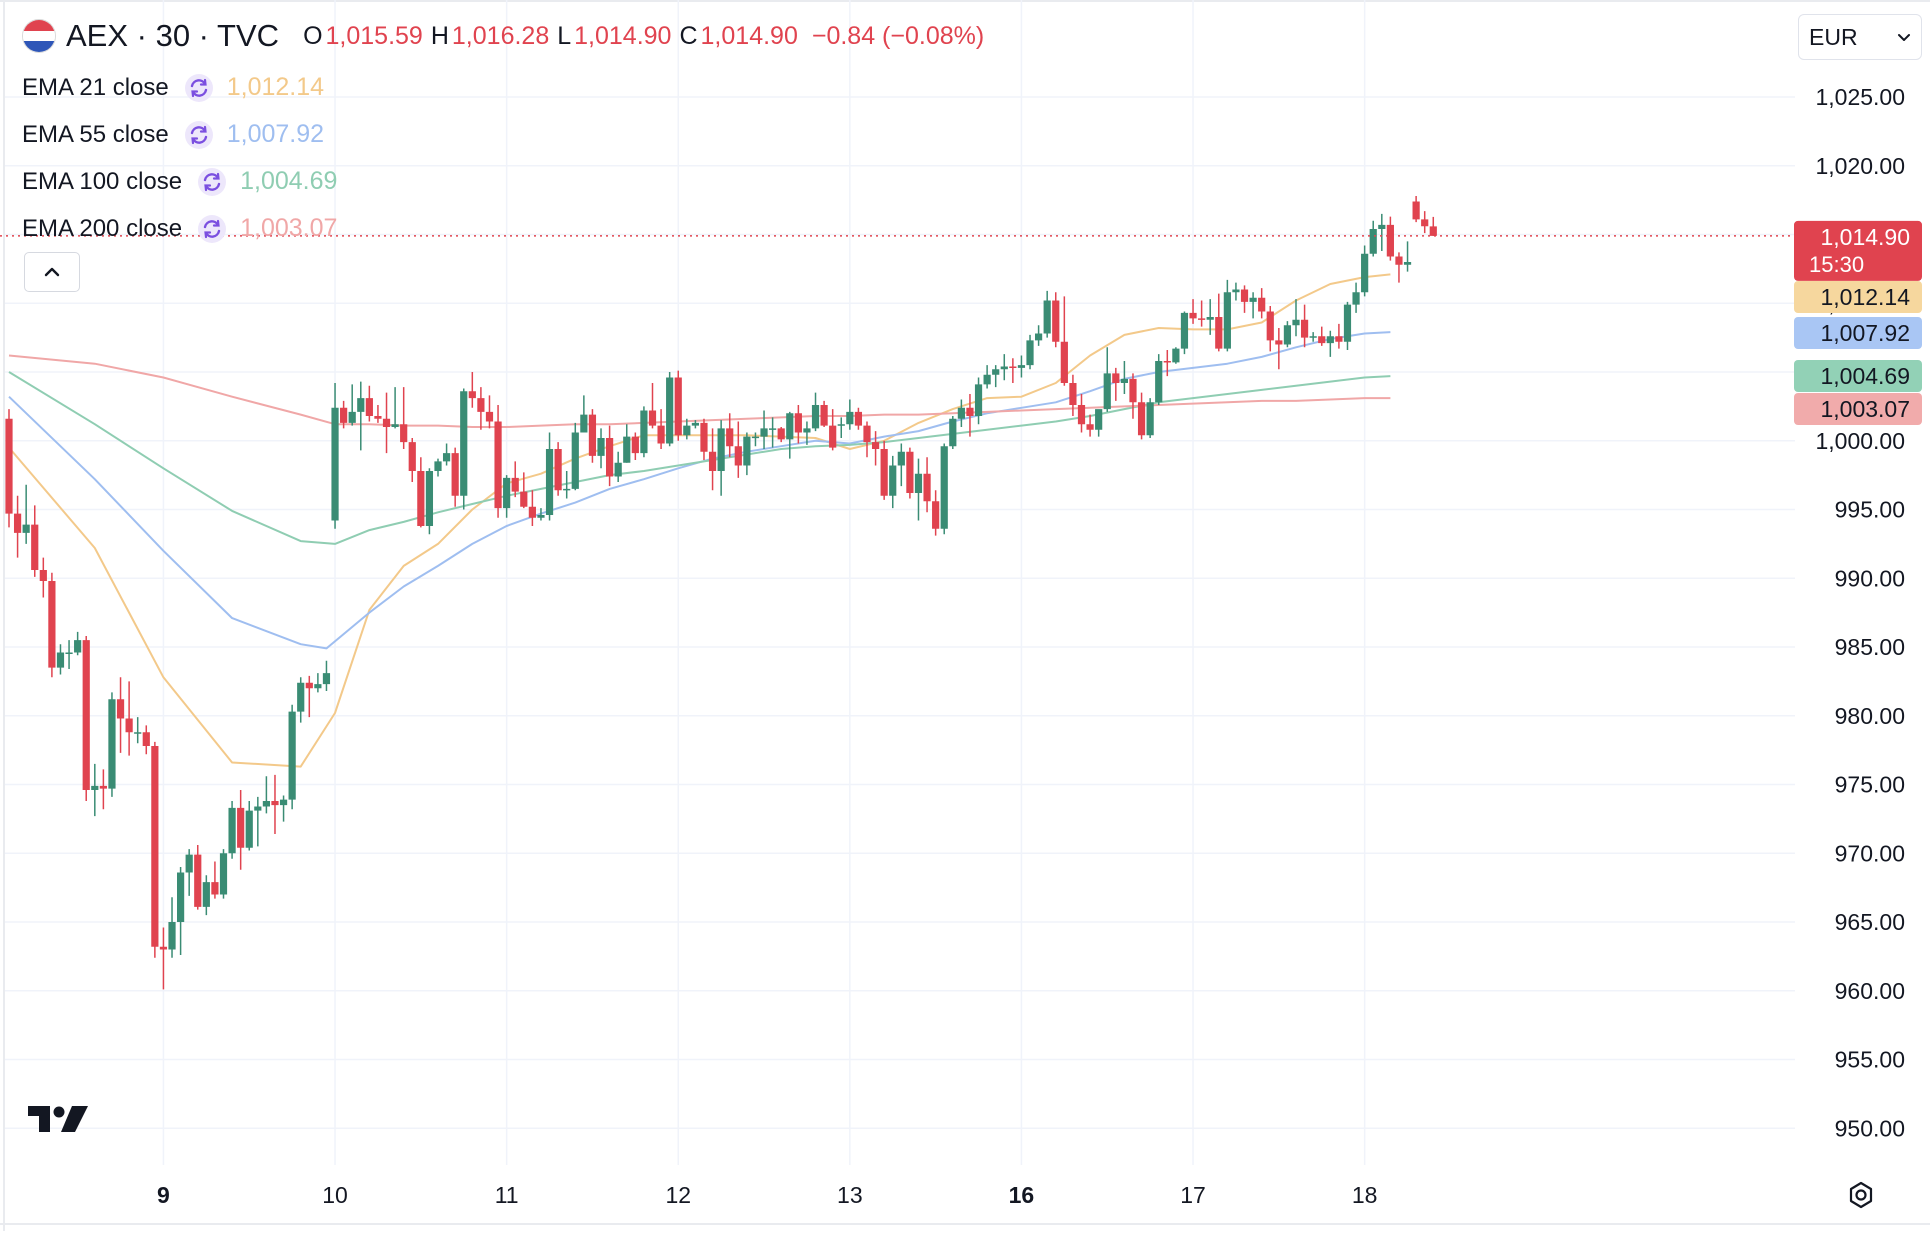  What do you see at coordinates (52, 272) in the screenshot?
I see `collapse-legend-button` at bounding box center [52, 272].